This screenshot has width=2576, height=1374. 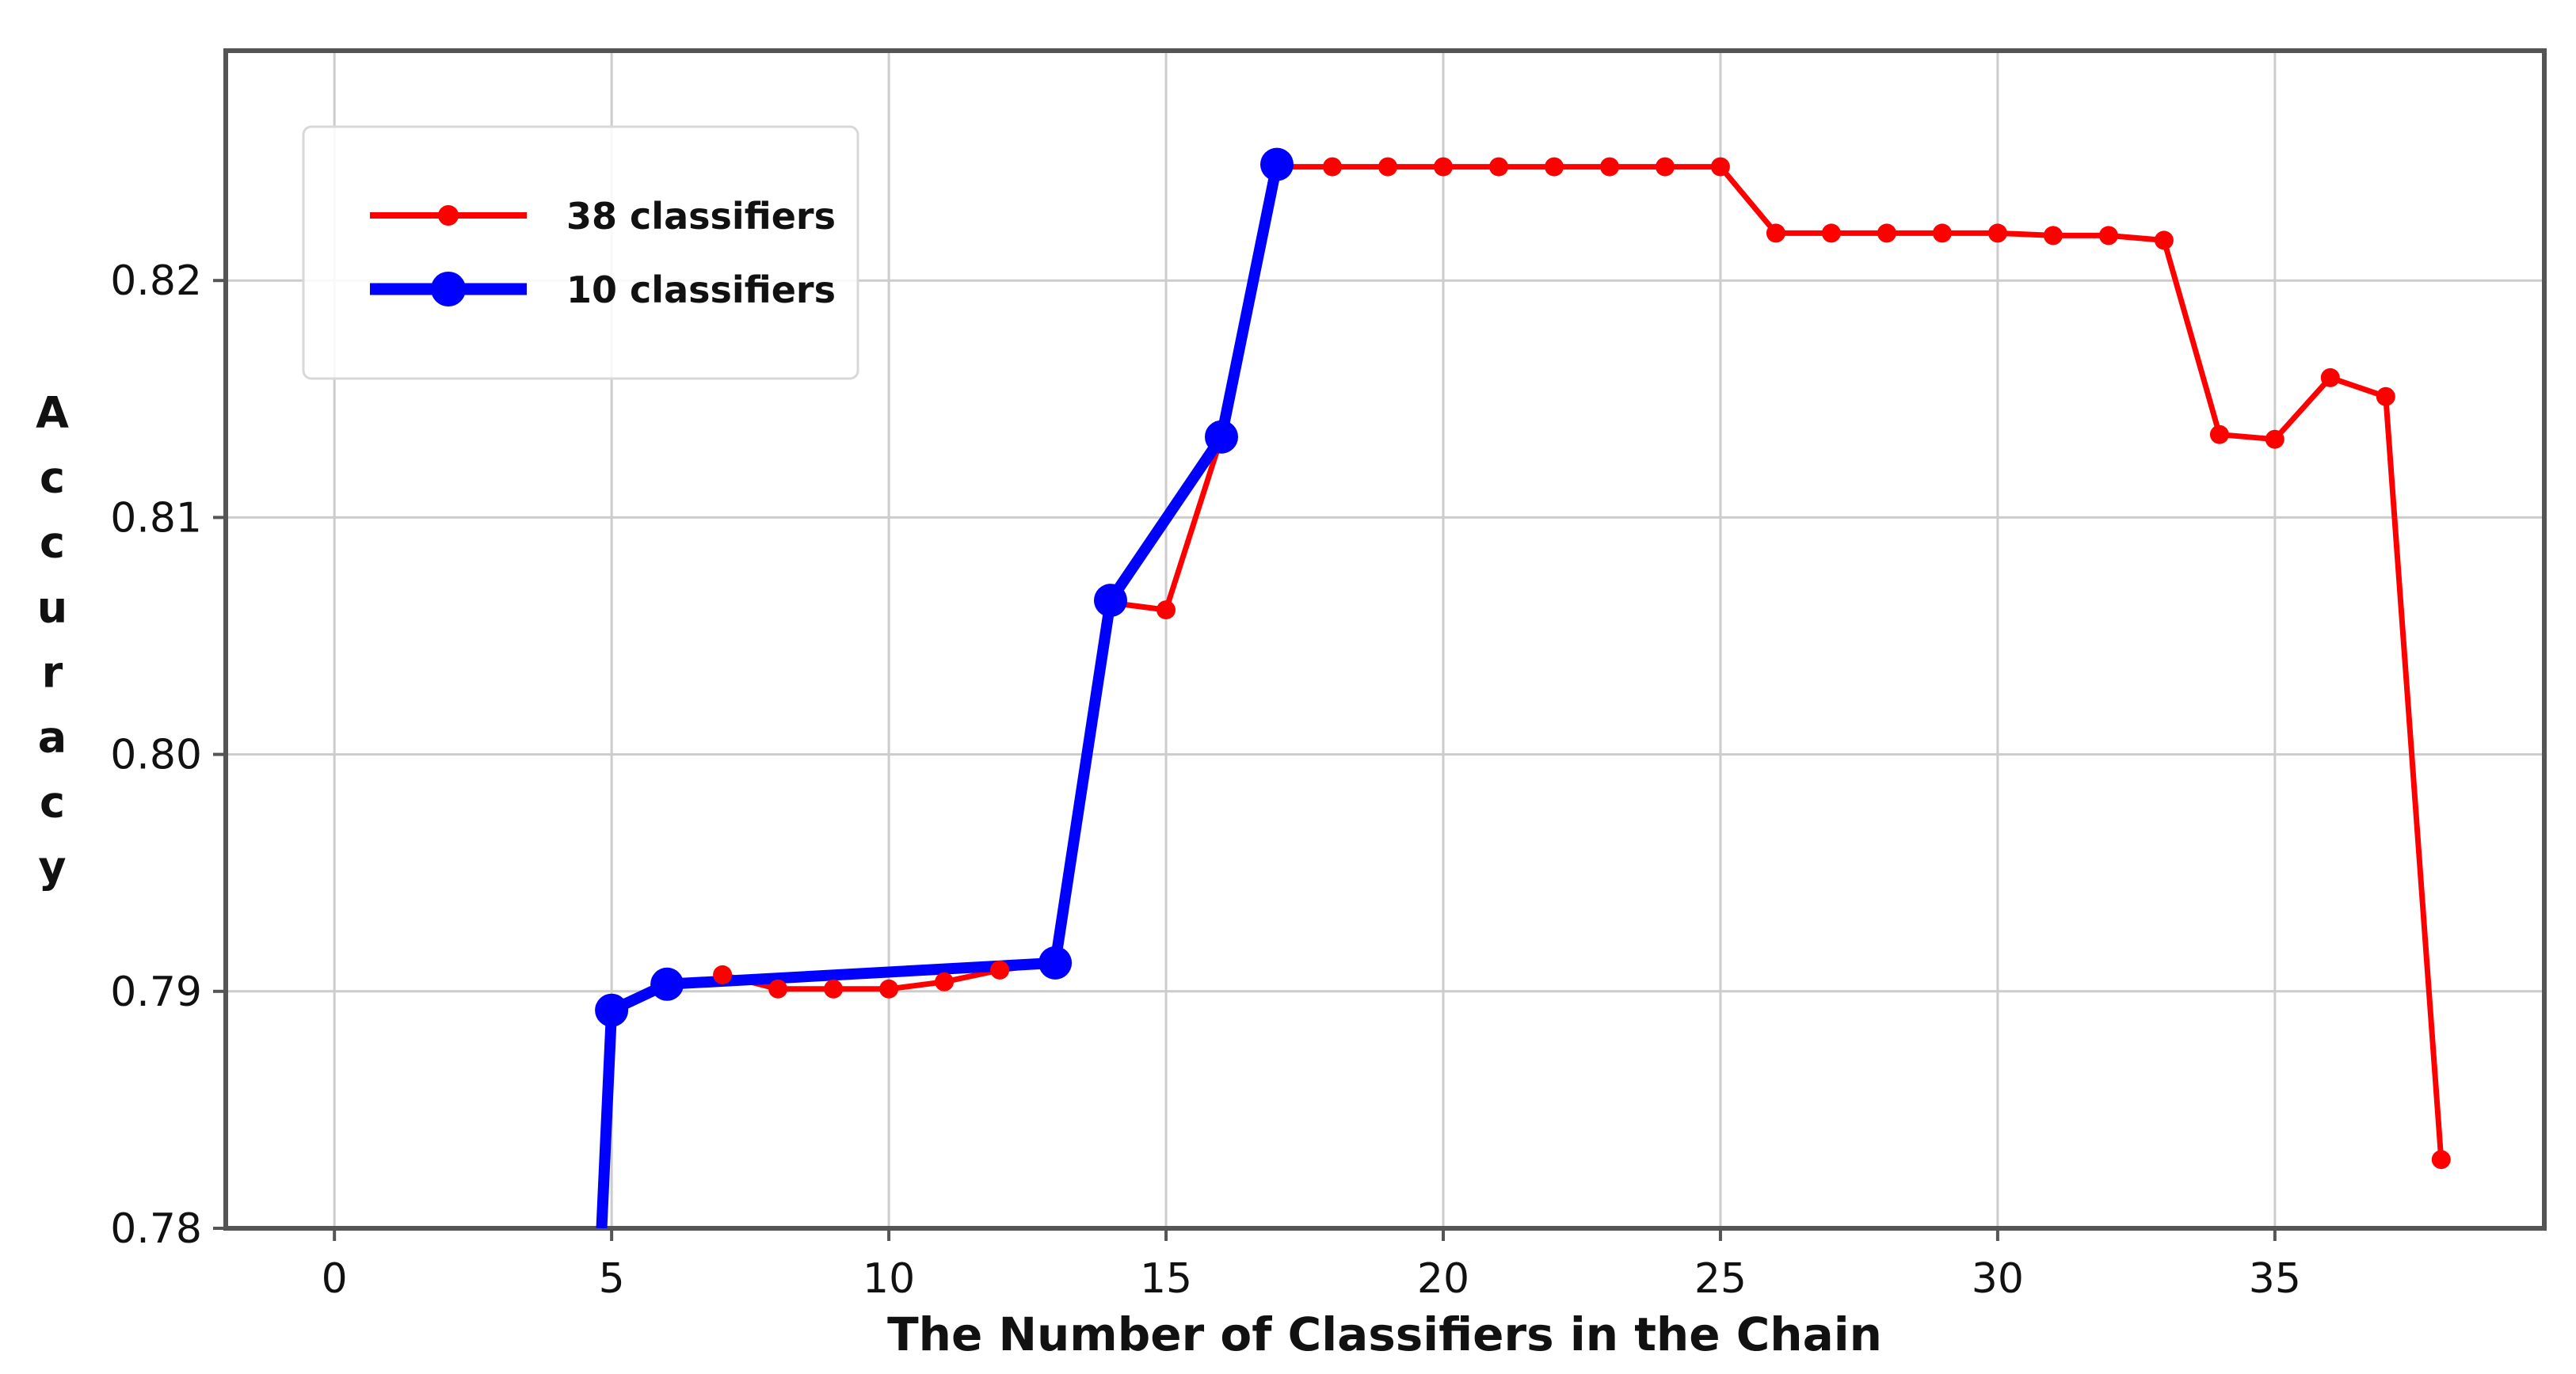 What do you see at coordinates (335, 1279) in the screenshot?
I see `x-tick-label: 0` at bounding box center [335, 1279].